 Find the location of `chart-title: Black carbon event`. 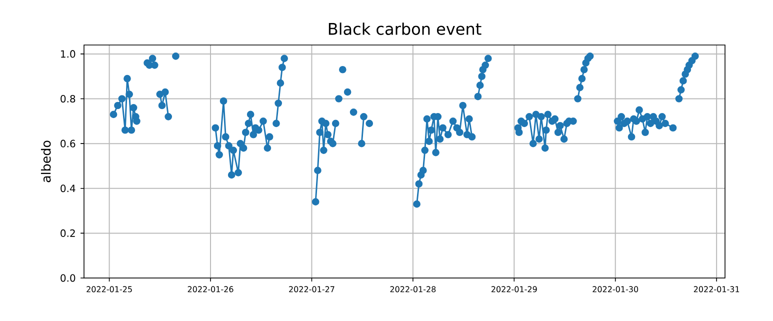

chart-title: Black carbon event is located at coordinates (405, 28).